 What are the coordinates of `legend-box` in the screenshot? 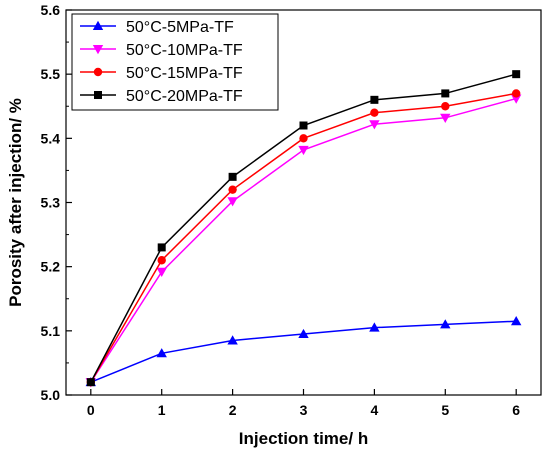 It's located at (175, 62).